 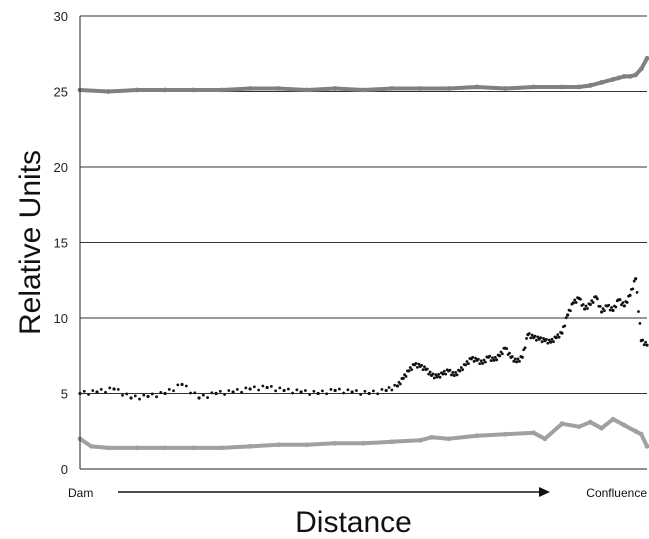 What do you see at coordinates (61, 243) in the screenshot?
I see `y-tick-labels: 0 5 10 15 20 25 30` at bounding box center [61, 243].